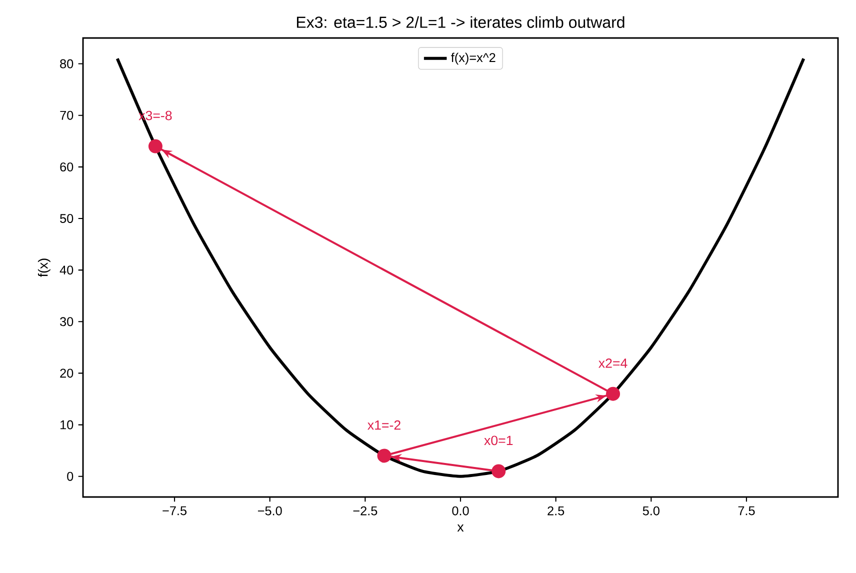  I want to click on x-tick-label: 0.0, so click(460, 511).